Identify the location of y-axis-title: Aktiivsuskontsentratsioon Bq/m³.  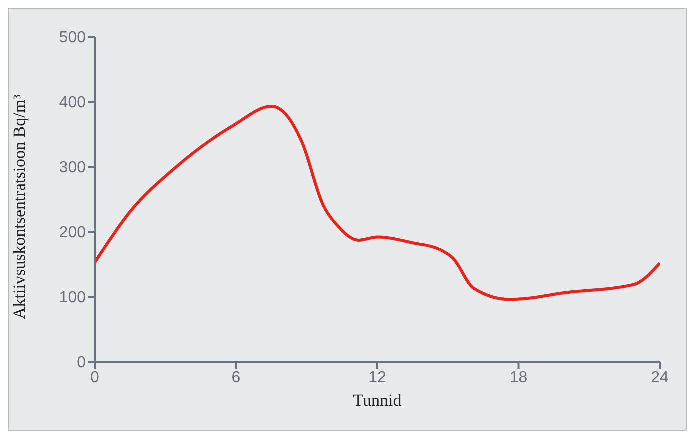
(20, 207).